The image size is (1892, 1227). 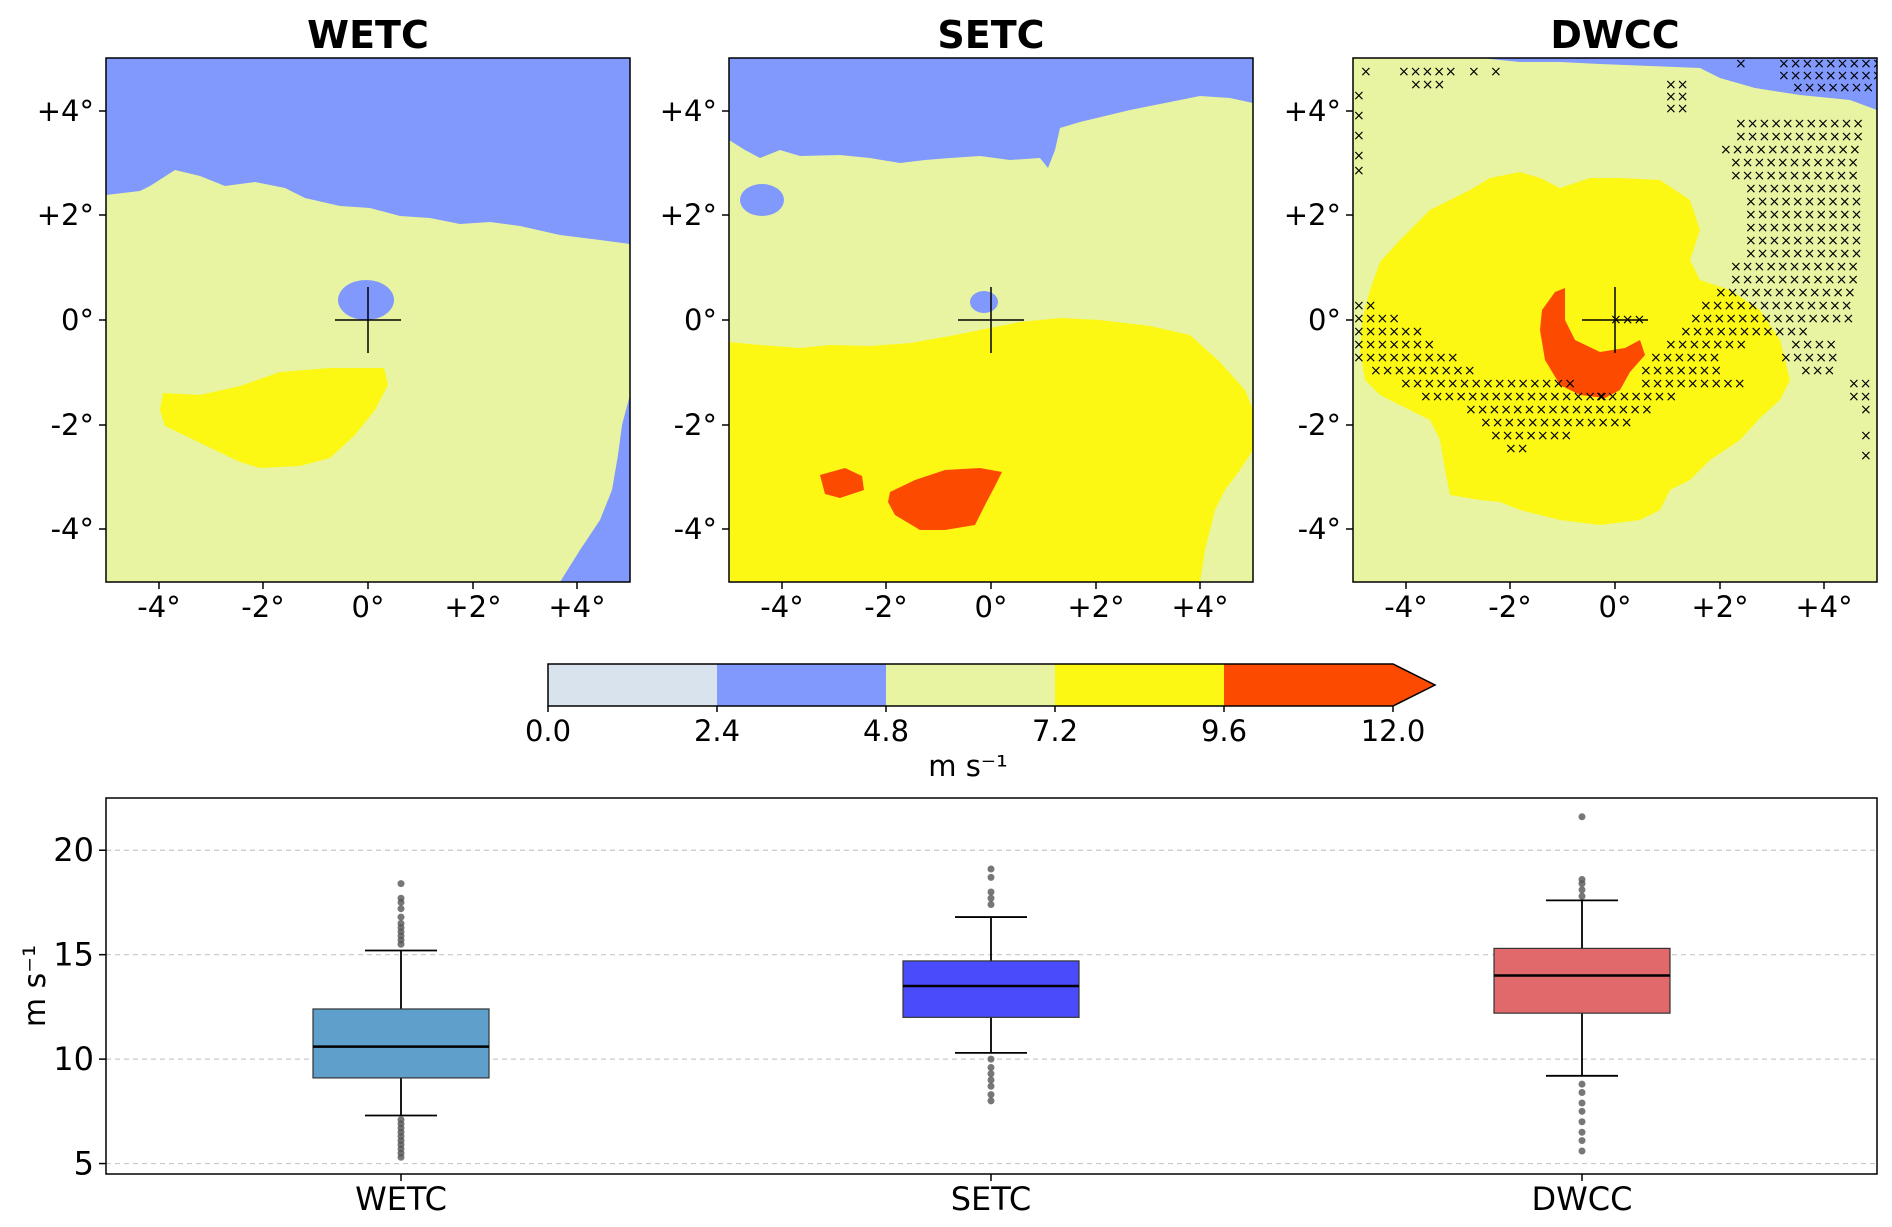 I want to click on colorbar-tick-labels: 0.0 2.4 4.8 7.2 9.6 12.0, so click(x=975, y=727).